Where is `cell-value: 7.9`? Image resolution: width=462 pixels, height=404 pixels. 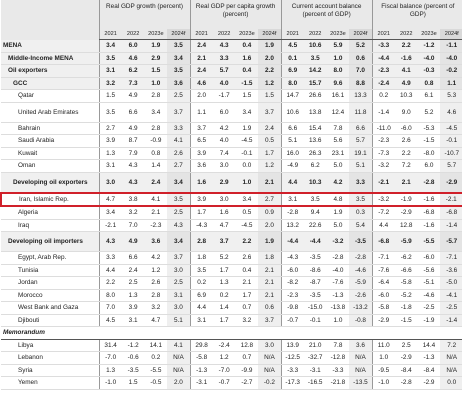
cell-value: 7.9 is located at coordinates (133, 153).